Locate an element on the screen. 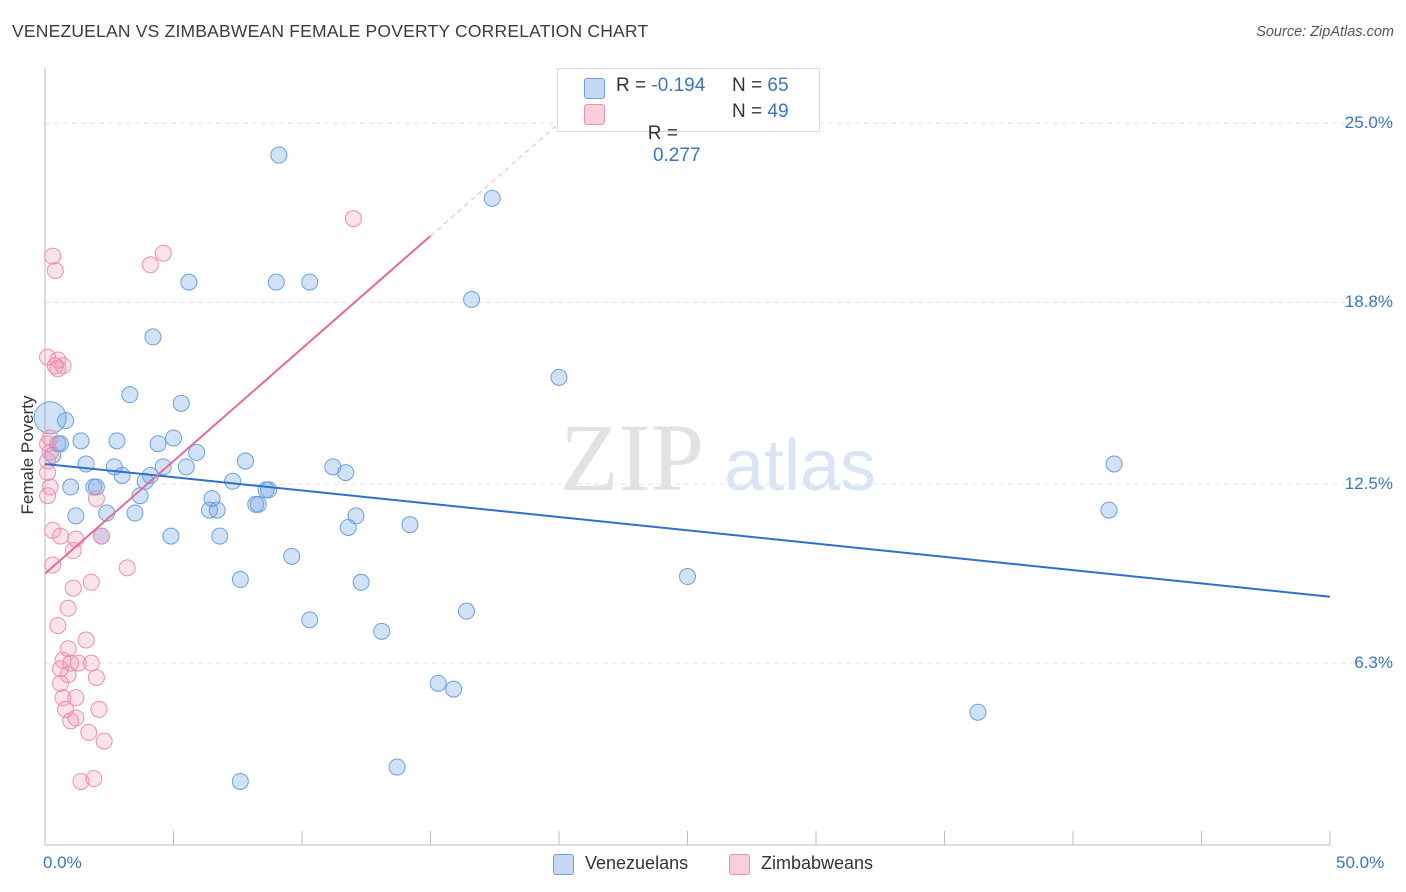 This screenshot has width=1406, height=892. series-legend: Venezuelans Zimbabweans is located at coordinates (703, 864).